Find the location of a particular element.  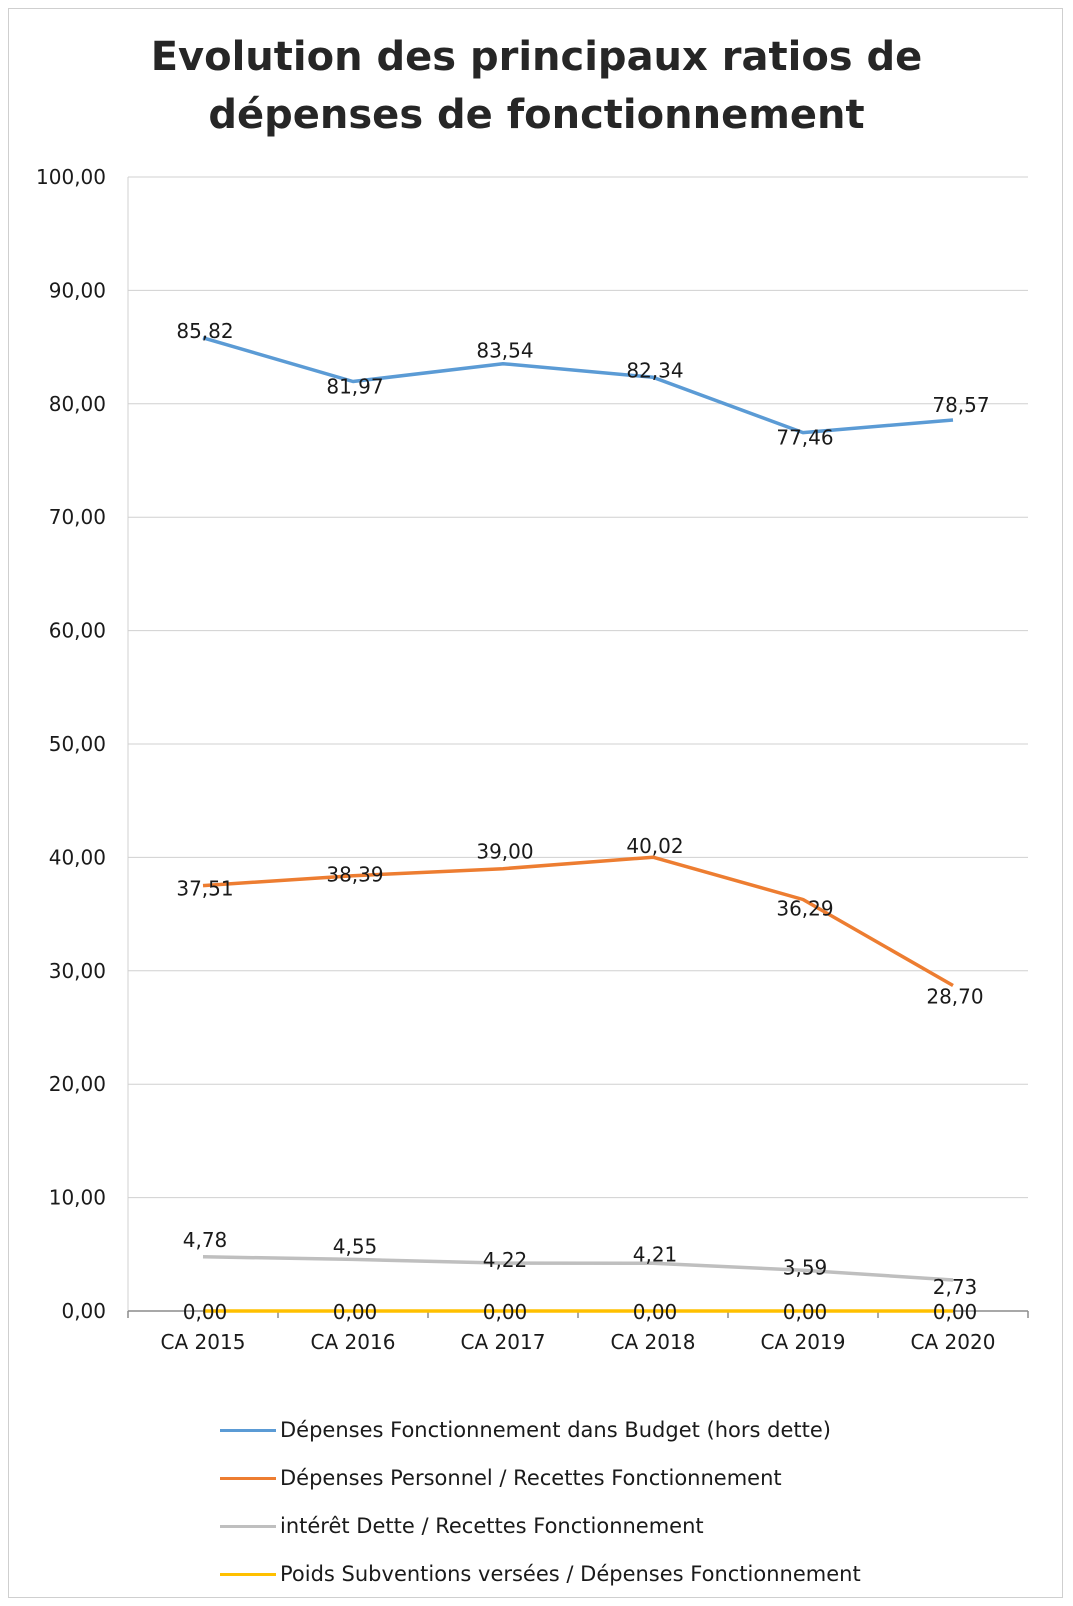

data-label: 85,82 is located at coordinates (204, 331).